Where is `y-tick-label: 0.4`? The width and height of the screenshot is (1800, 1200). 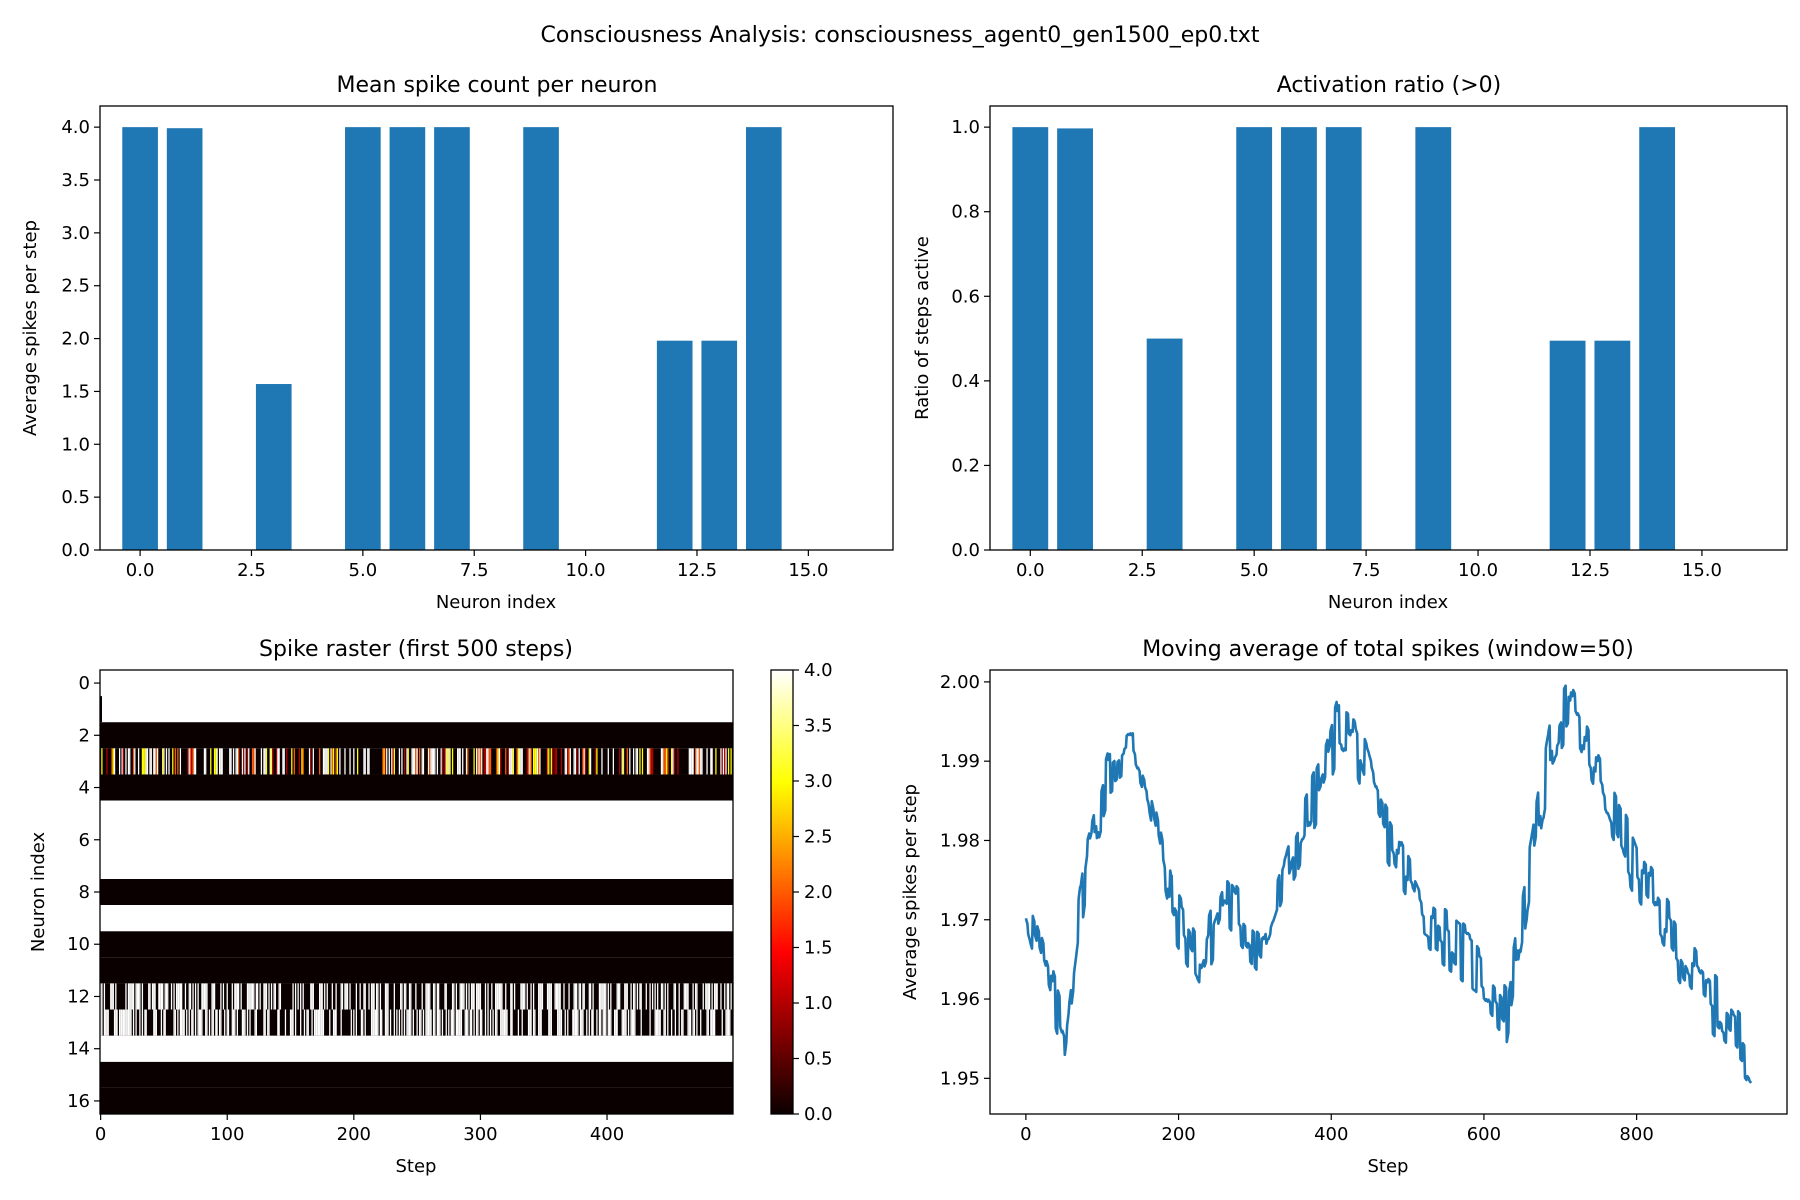 y-tick-label: 0.4 is located at coordinates (965, 381).